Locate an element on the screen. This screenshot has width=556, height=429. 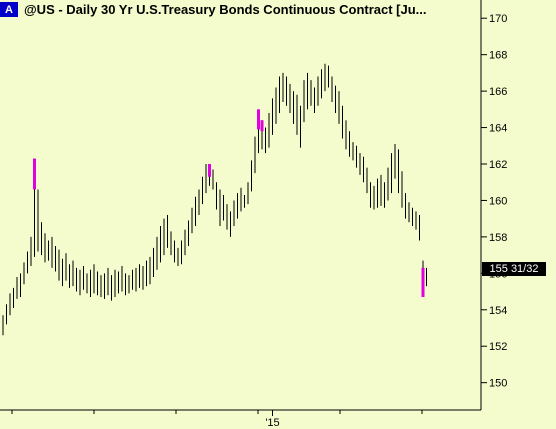
y-tick-label: 162 is located at coordinates (498, 165).